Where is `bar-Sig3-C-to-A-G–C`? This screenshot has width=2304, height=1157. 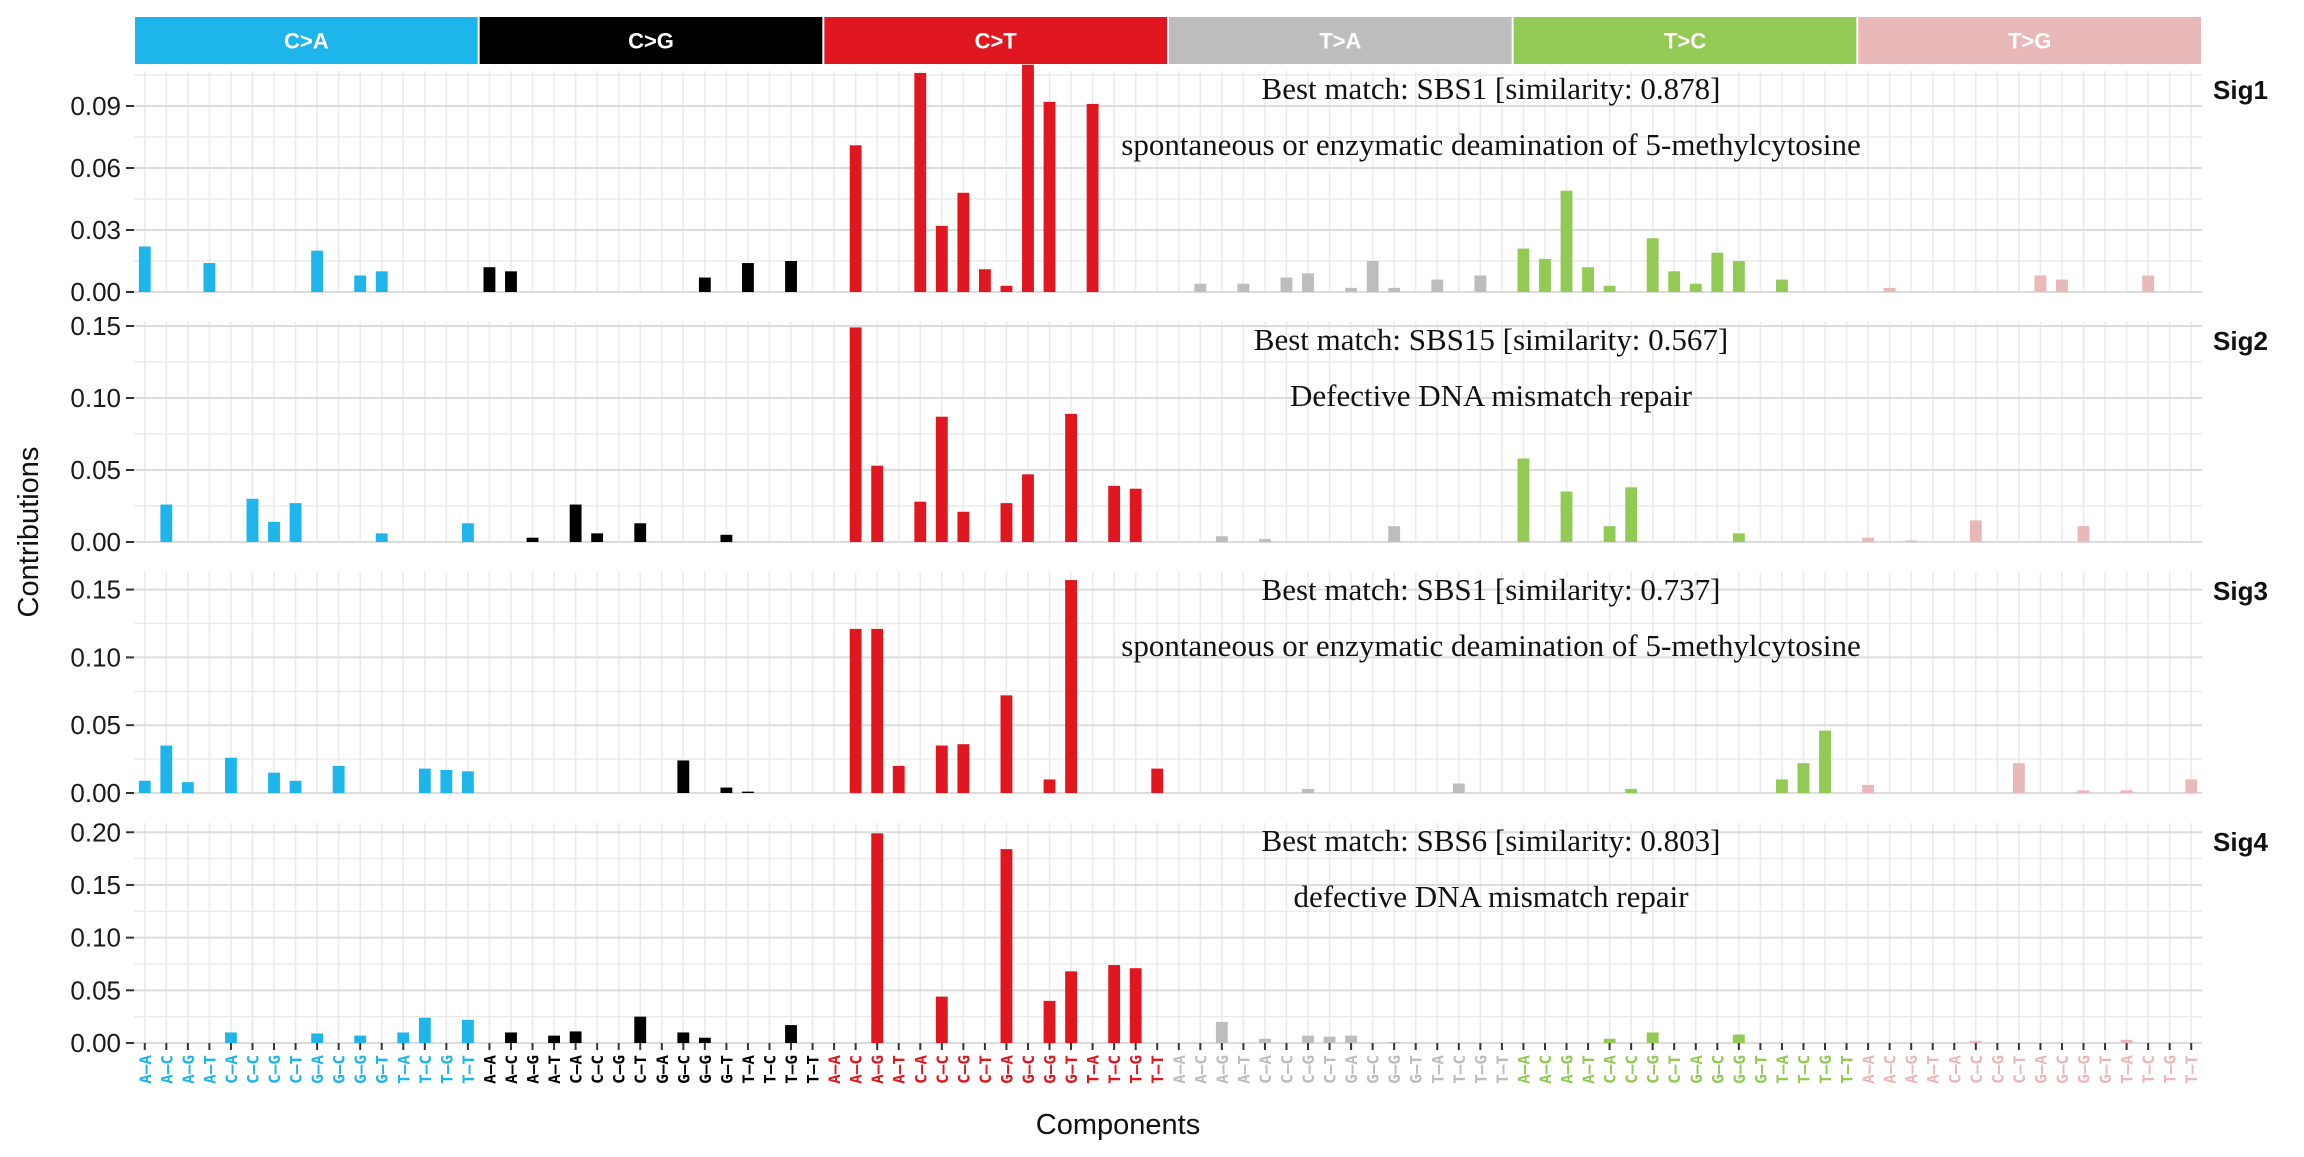
bar-Sig3-C-to-A-G–C is located at coordinates (338, 779).